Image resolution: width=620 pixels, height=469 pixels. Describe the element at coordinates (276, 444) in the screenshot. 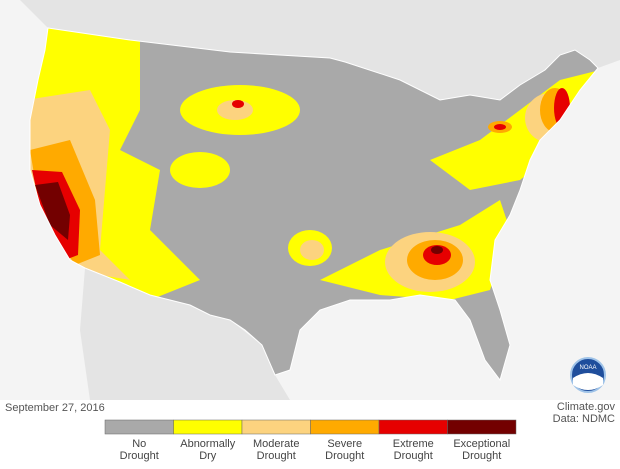

I see `legend-label: Moderate` at that location.